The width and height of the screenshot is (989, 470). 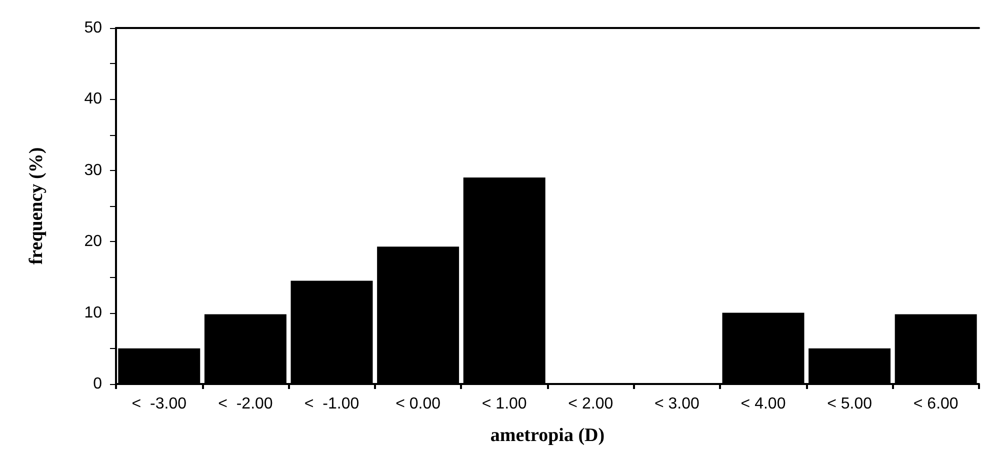 What do you see at coordinates (677, 404) in the screenshot?
I see `x-tick-label: < 3.00` at bounding box center [677, 404].